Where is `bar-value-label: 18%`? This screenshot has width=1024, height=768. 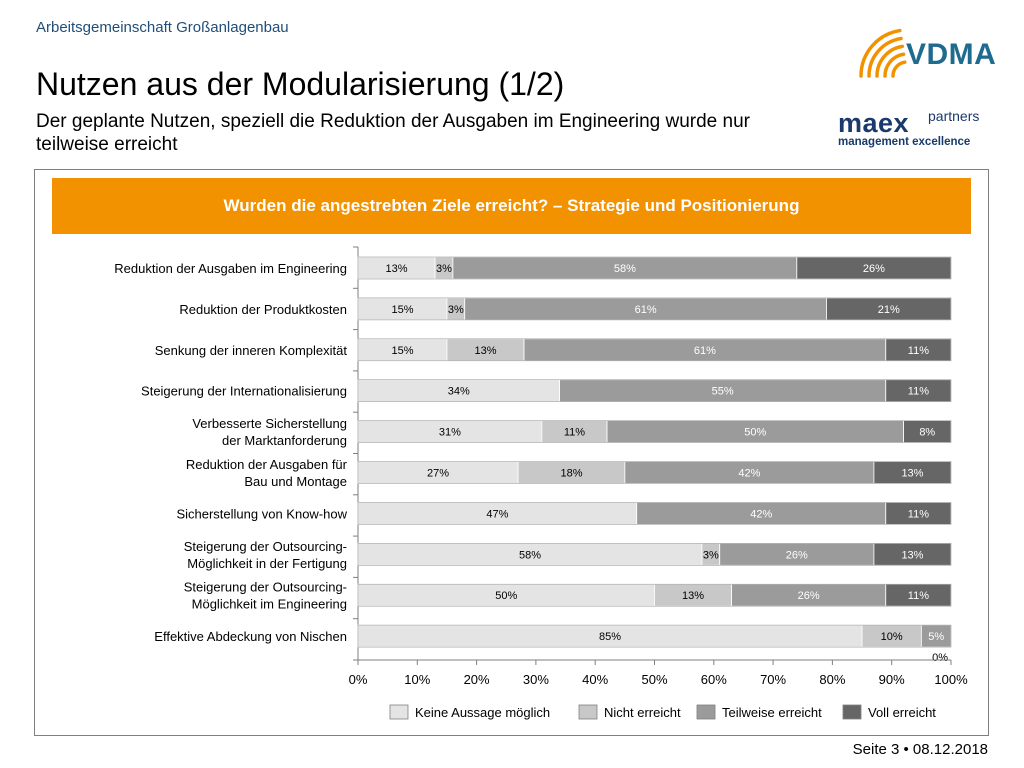
bar-value-label: 18% is located at coordinates (571, 474).